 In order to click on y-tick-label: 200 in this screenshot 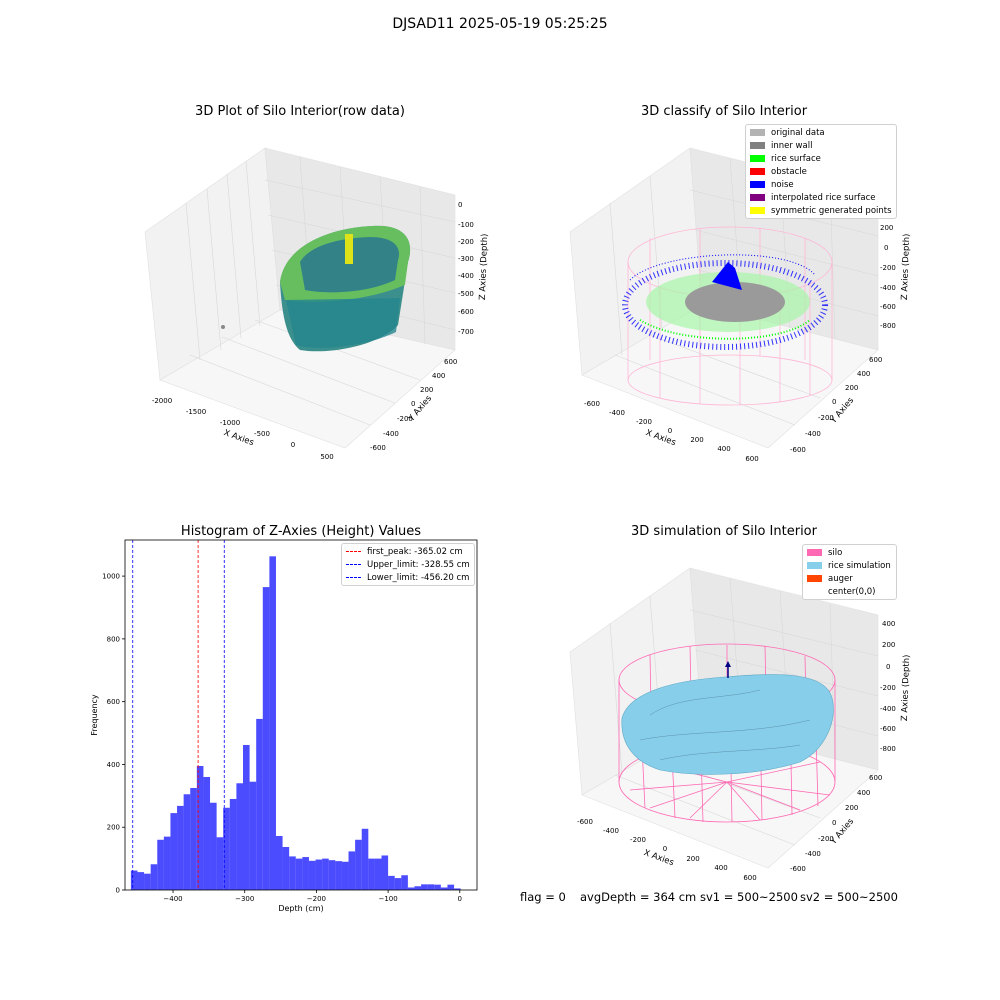, I will do `click(113, 828)`.